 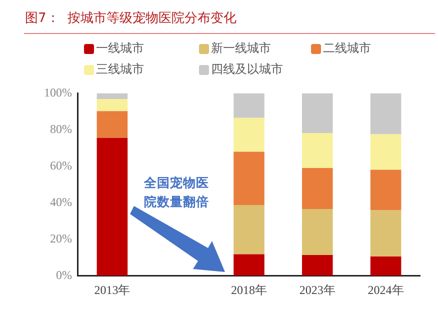 I want to click on legend-label: 二线城市, so click(x=347, y=48).